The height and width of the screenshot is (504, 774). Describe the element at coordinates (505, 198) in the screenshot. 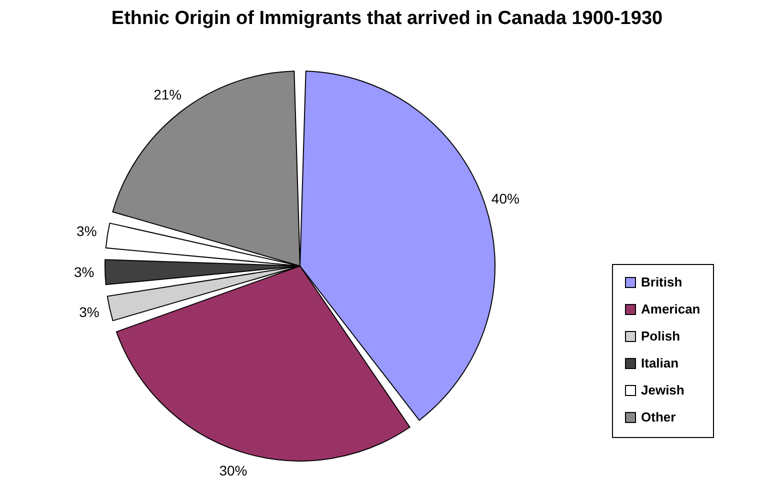

I see `data-label: 40%` at that location.